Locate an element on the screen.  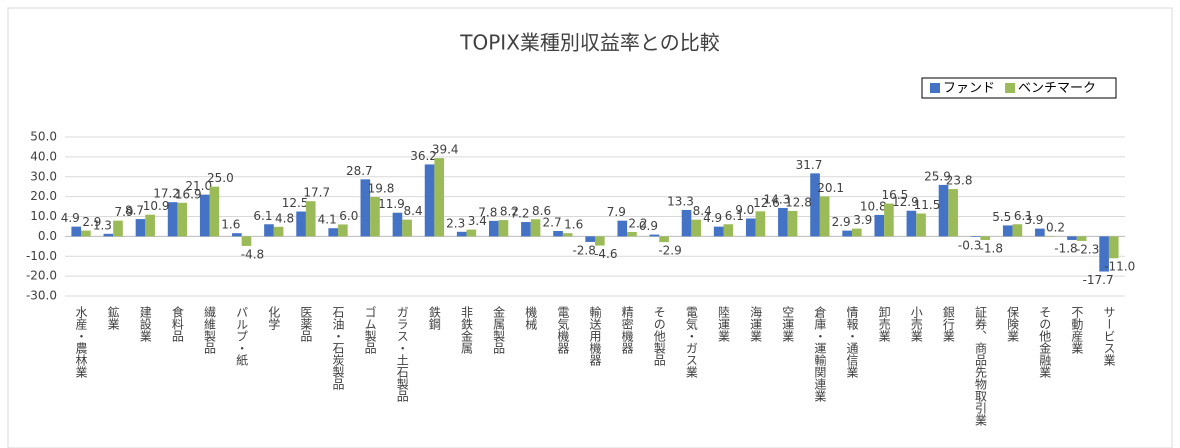
data-label: 28.7 is located at coordinates (359, 171).